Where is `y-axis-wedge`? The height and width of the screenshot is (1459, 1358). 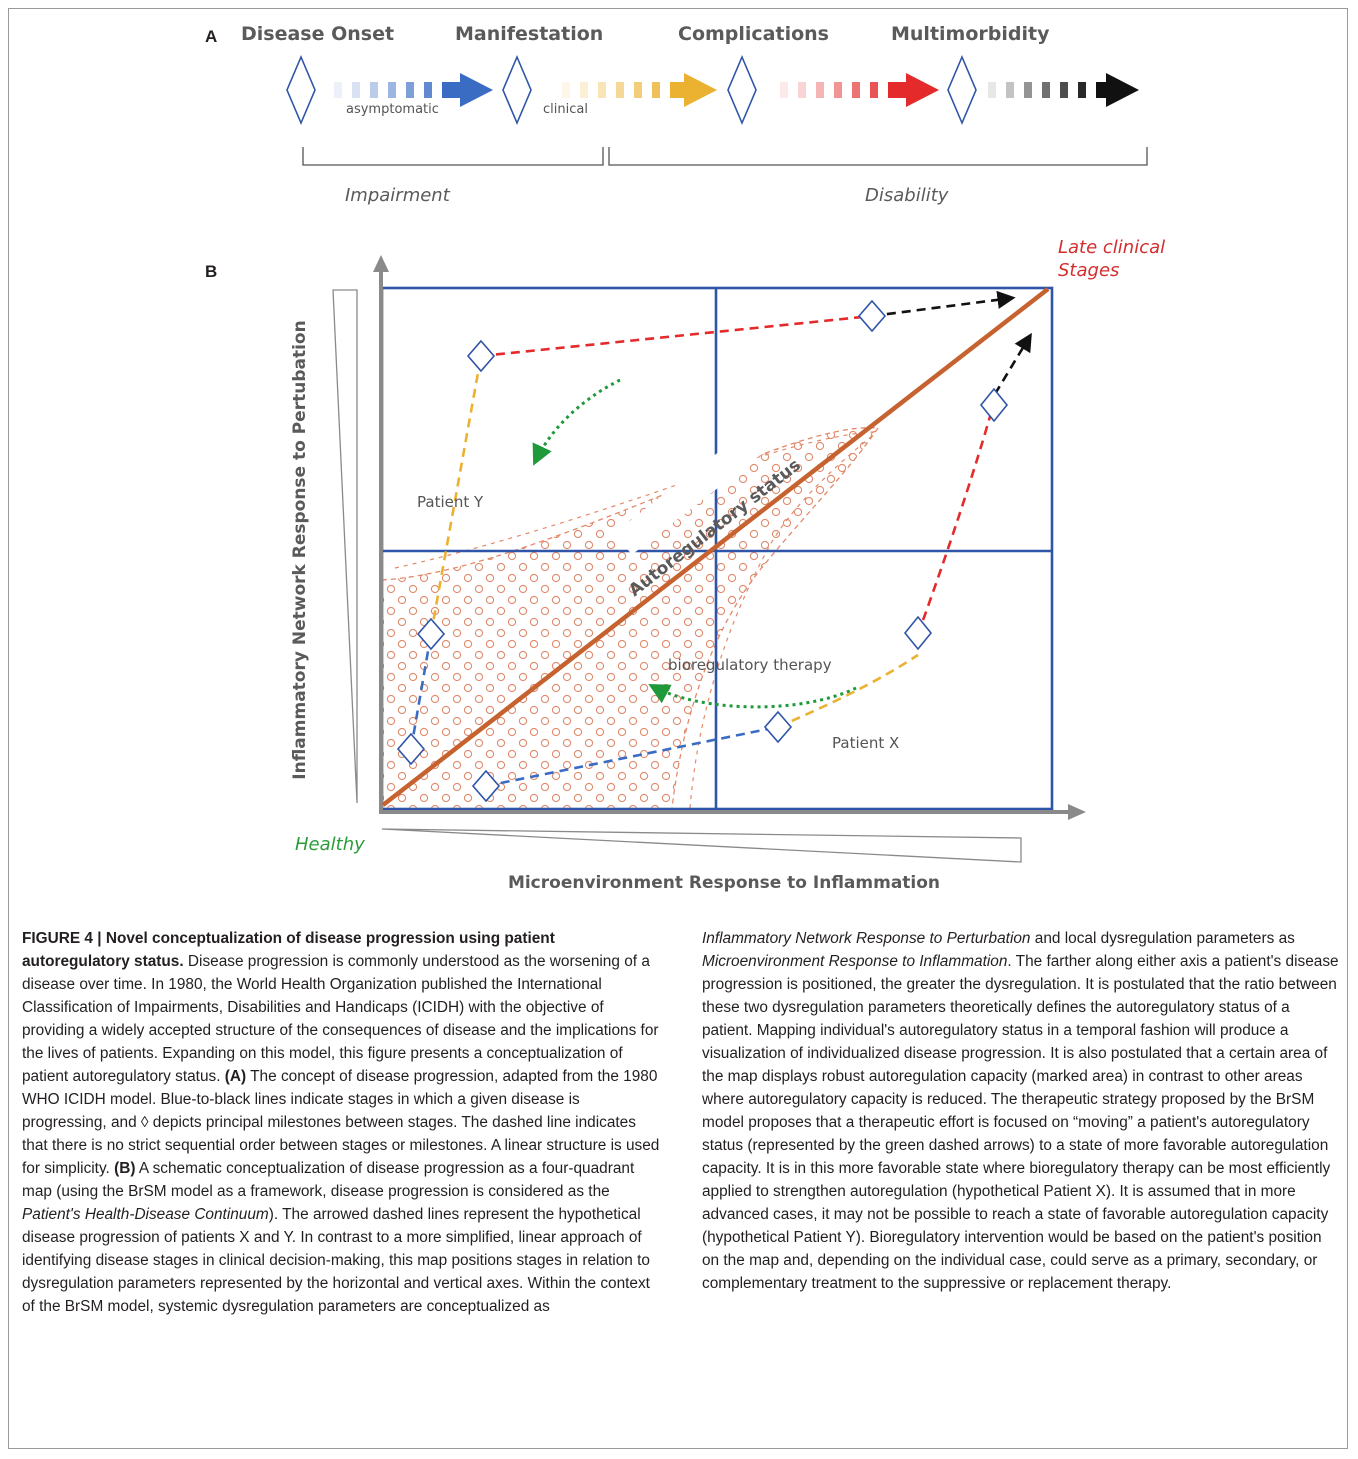
y-axis-wedge is located at coordinates (345, 546).